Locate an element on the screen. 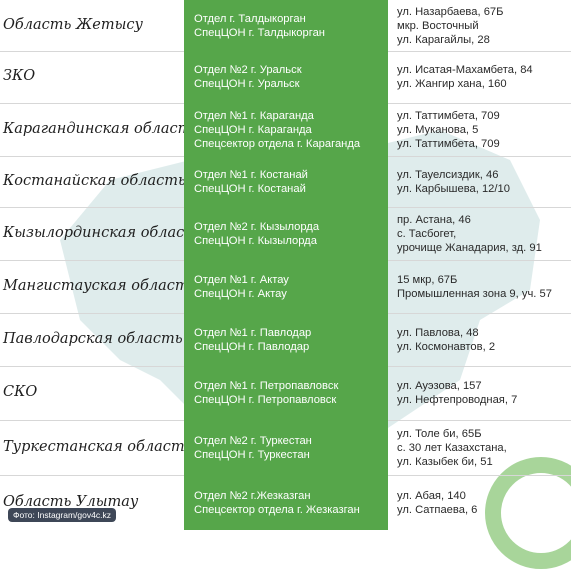 The height and width of the screenshot is (573, 571). region-name: СКО is located at coordinates (20, 392).